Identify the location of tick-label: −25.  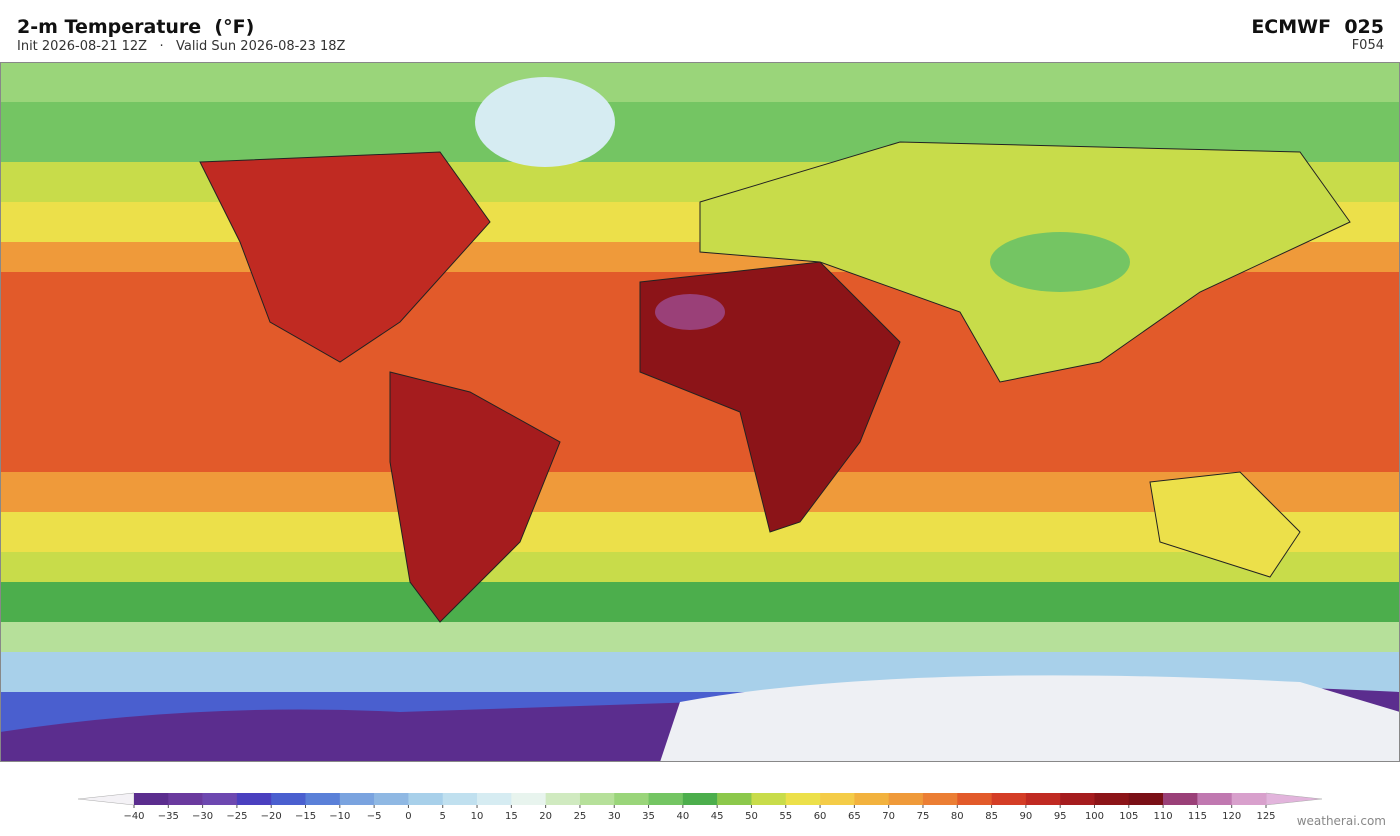
(236, 815).